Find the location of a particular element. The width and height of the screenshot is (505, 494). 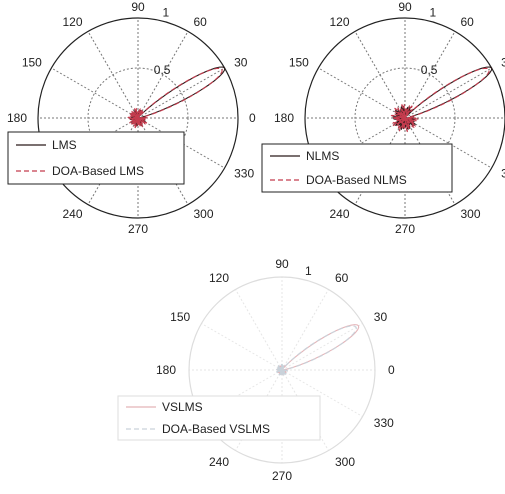

legend: VSLMS DOA-Based VSLMS is located at coordinates (219, 418).